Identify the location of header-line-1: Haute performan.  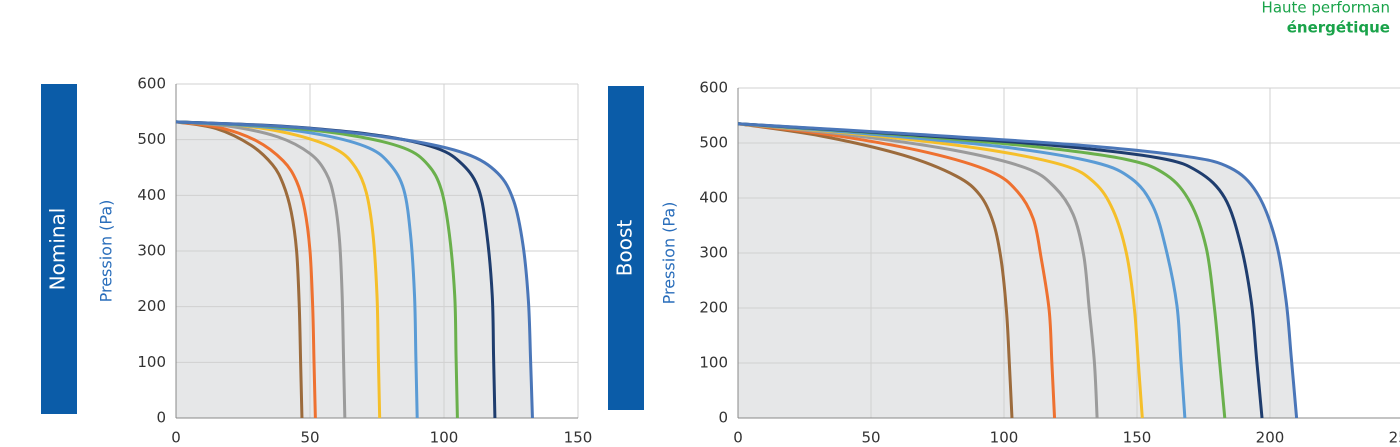
(1326, 8).